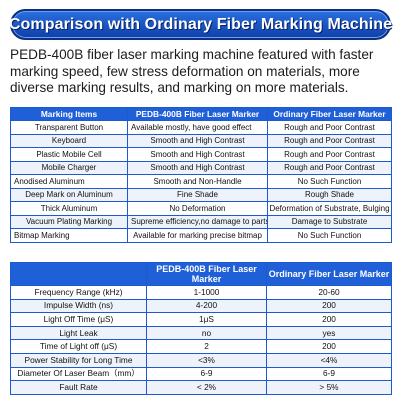 The height and width of the screenshot is (400, 400). I want to click on table-row: Frequency Range (kHz) 1-1000 20-60, so click(201, 292).